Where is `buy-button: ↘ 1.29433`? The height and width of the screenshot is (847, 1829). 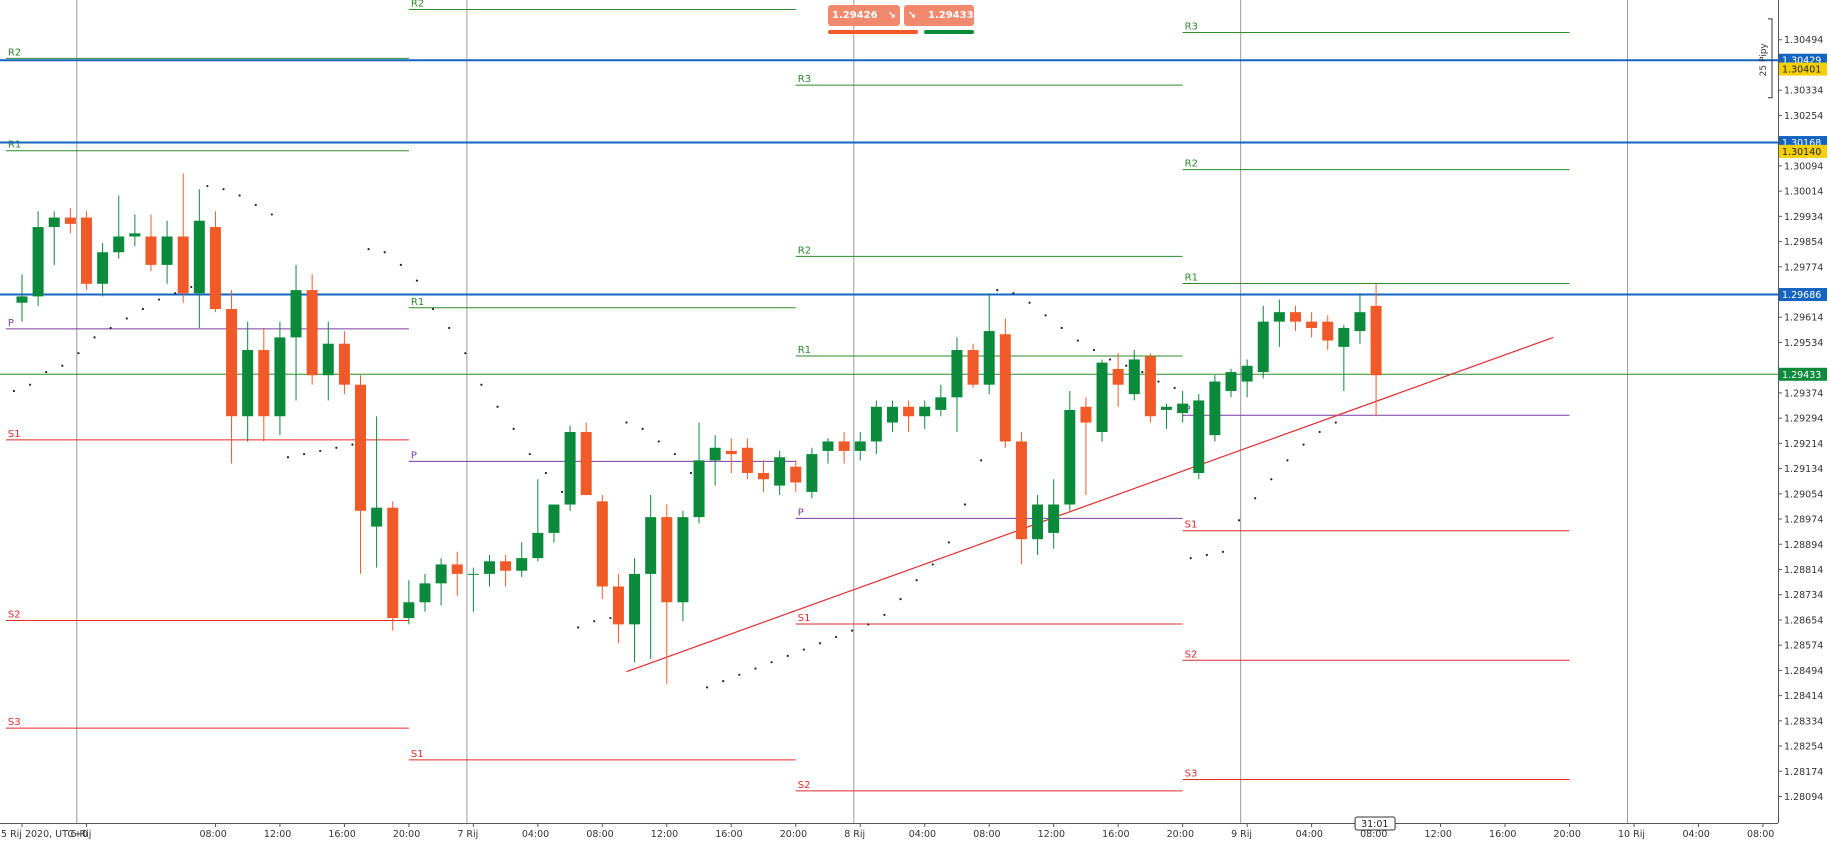 buy-button: ↘ 1.29433 is located at coordinates (939, 15).